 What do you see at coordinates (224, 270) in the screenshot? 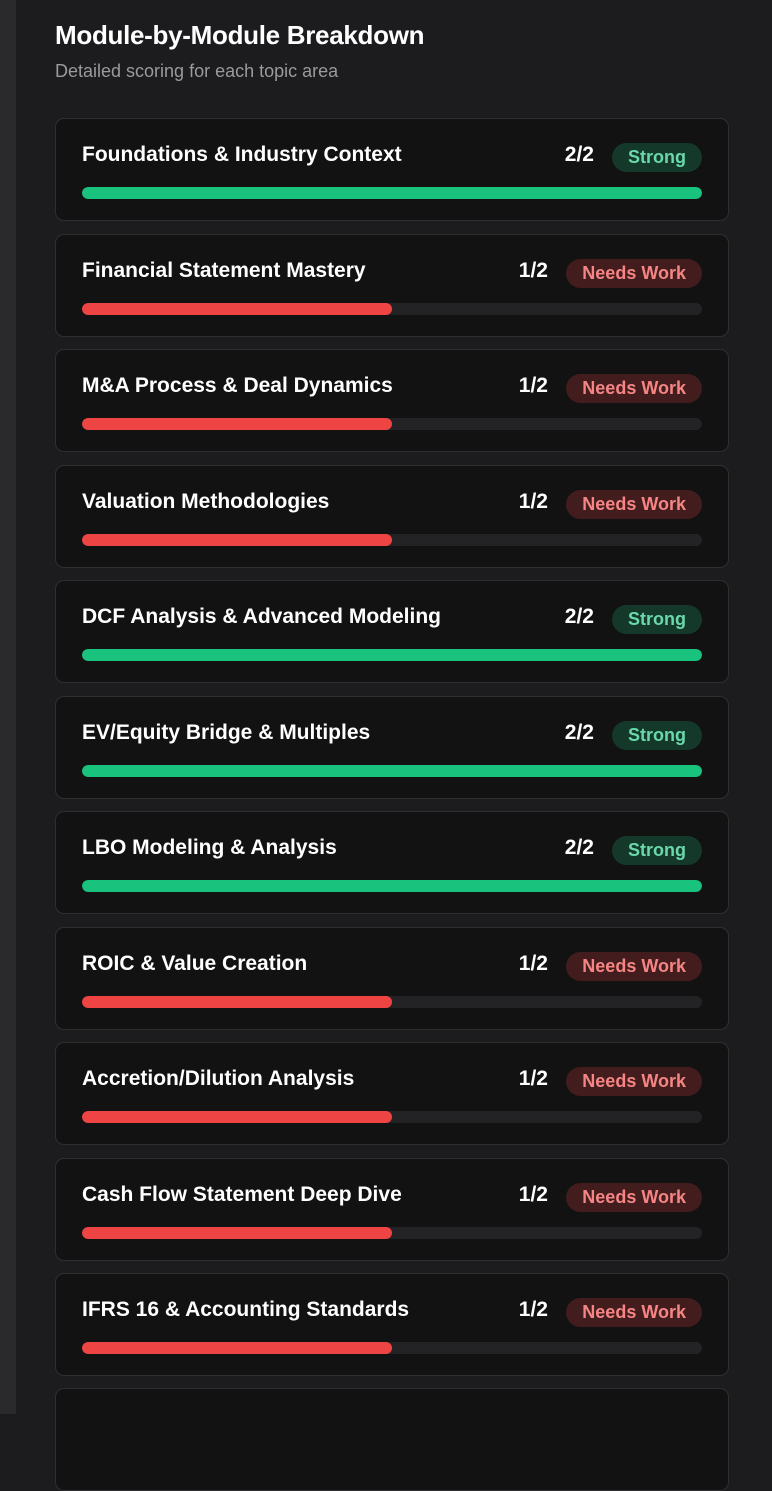
I see `module-name: Financial Statement Mastery` at bounding box center [224, 270].